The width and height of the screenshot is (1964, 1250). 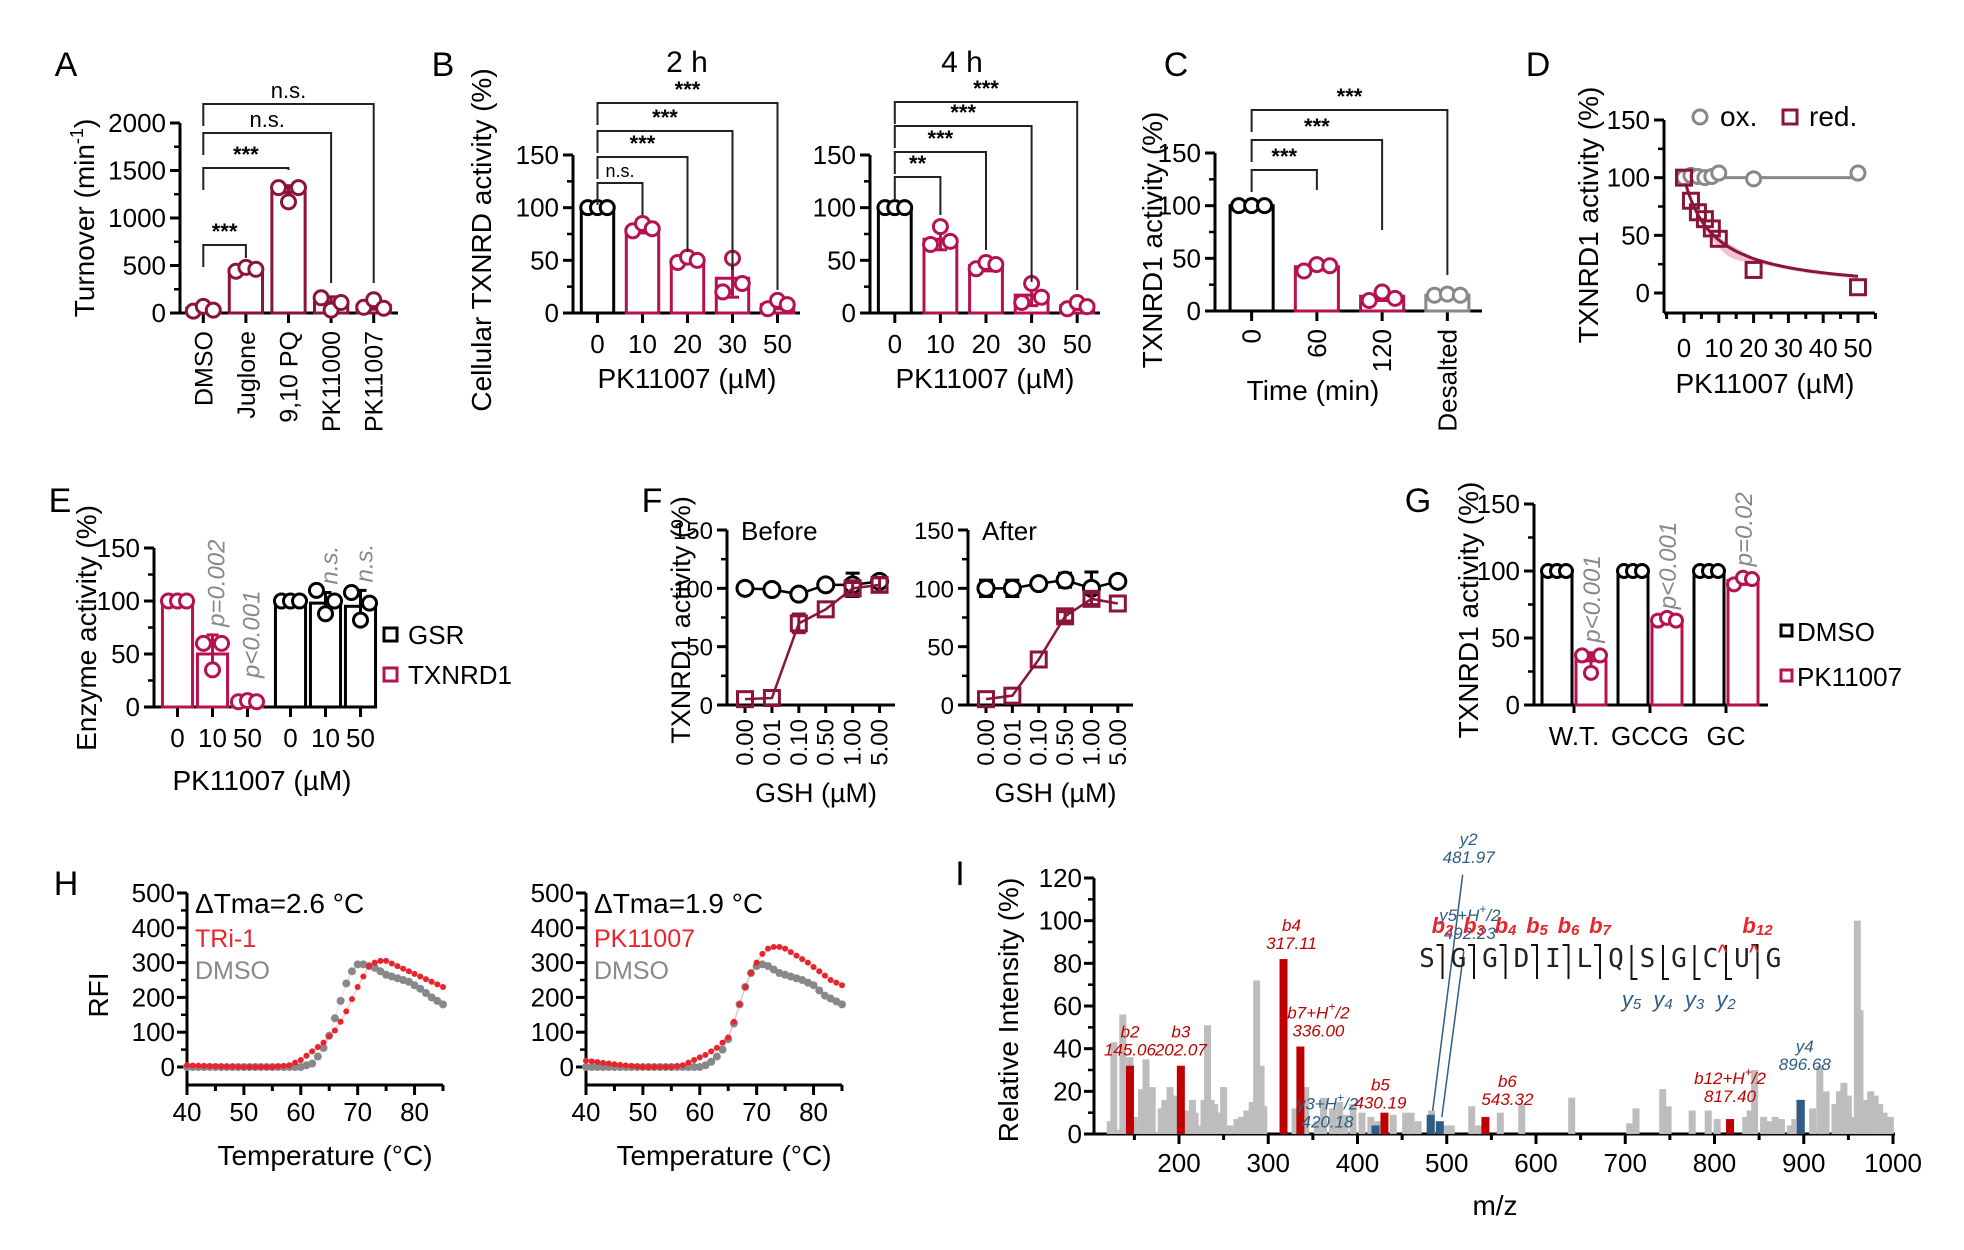 I want to click on spectrum-peak-labeled, so click(x=1485, y=1125).